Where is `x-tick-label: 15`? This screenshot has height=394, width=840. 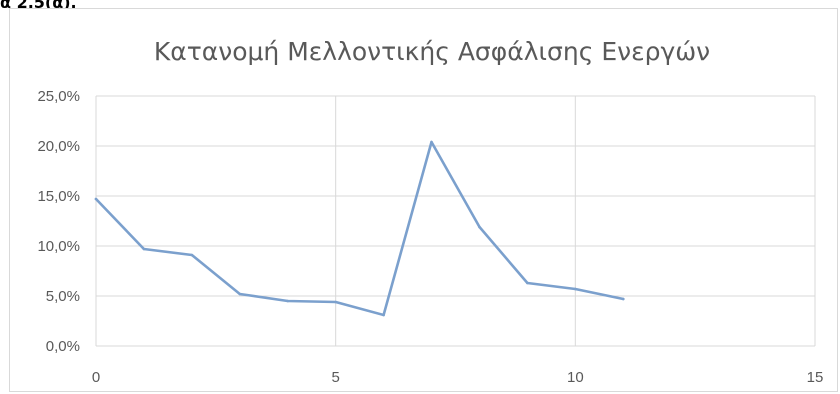 x-tick-label: 15 is located at coordinates (815, 377).